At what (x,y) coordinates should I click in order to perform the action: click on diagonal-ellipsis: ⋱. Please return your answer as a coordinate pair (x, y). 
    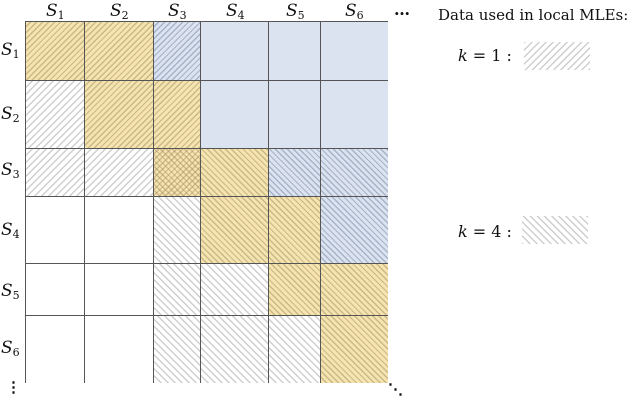
    Looking at the image, I should click on (396, 389).